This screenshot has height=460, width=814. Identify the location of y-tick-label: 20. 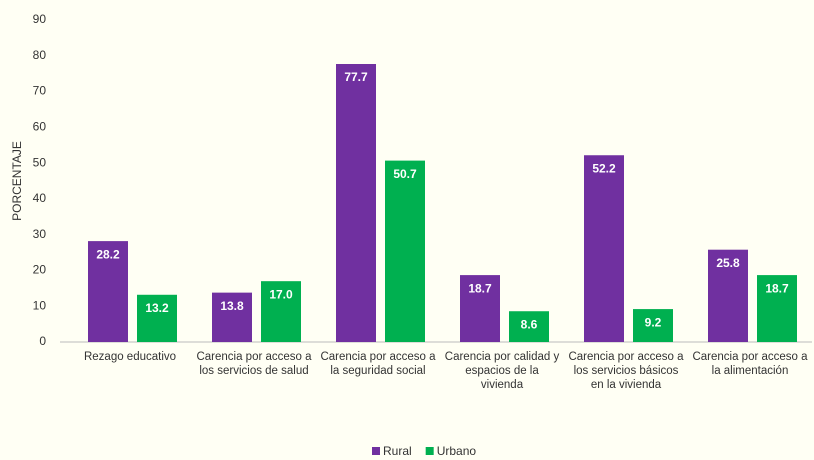
(40, 270).